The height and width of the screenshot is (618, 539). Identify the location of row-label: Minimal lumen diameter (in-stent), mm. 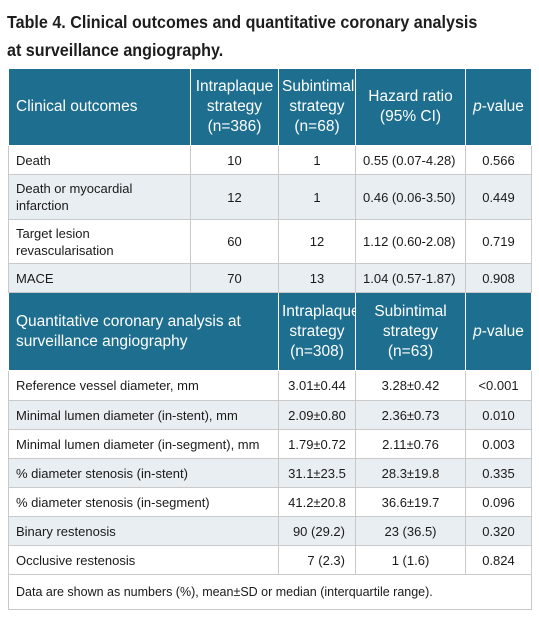
(143, 415).